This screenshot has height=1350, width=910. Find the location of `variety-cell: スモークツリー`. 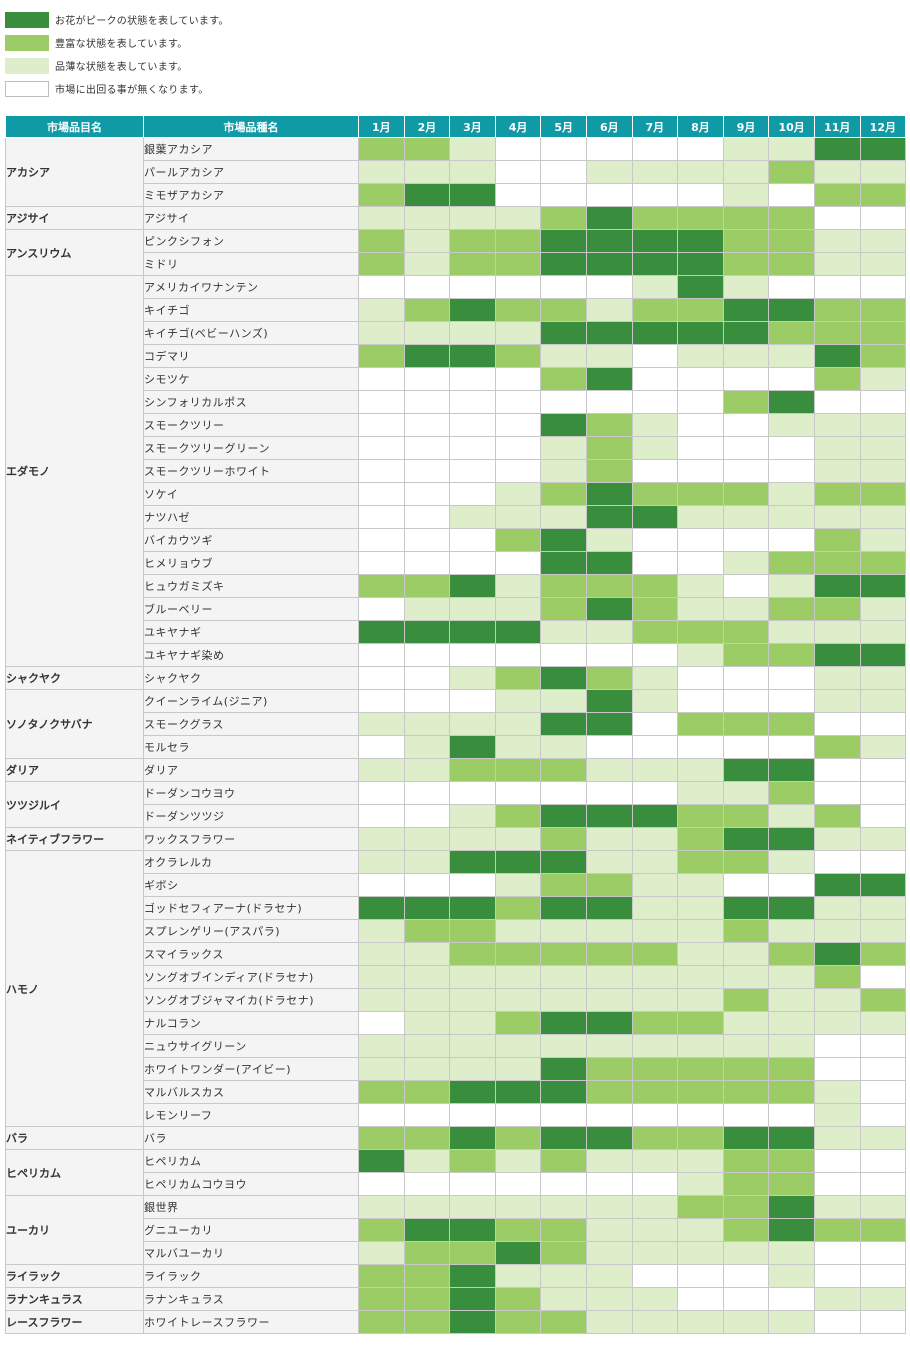

variety-cell: スモークツリー is located at coordinates (251, 425).